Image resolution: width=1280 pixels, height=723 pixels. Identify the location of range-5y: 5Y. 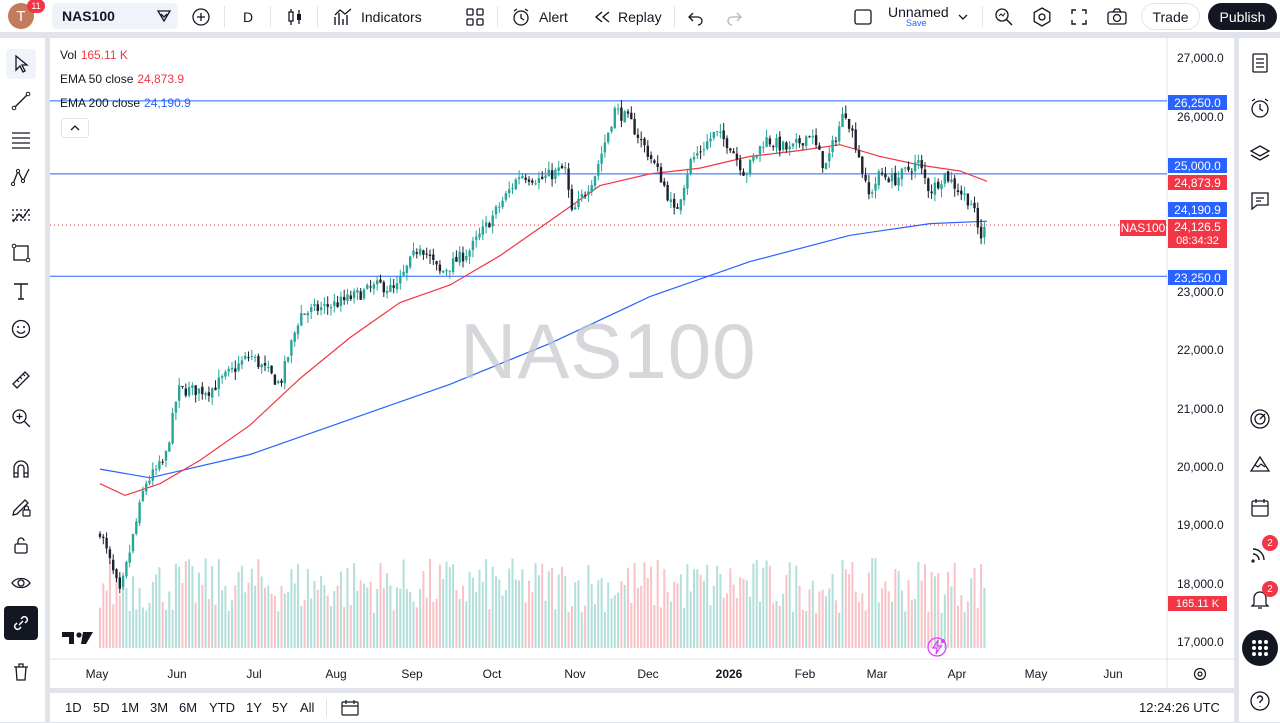
(280, 707).